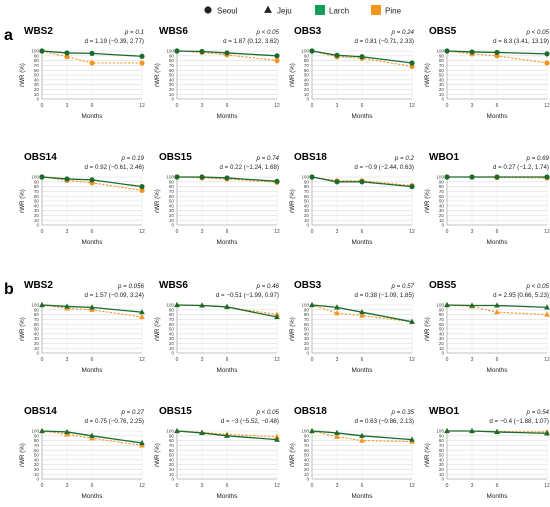 The width and height of the screenshot is (550, 507). What do you see at coordinates (67, 57) in the screenshot?
I see `data-point-pine` at bounding box center [67, 57].